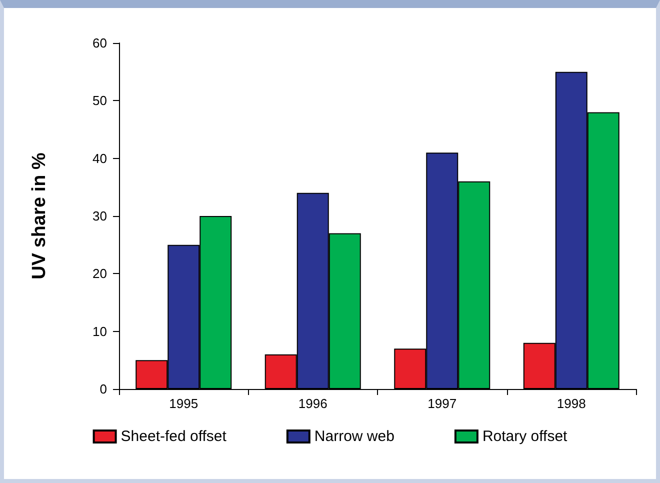 This screenshot has height=483, width=660. Describe the element at coordinates (354, 436) in the screenshot. I see `legend-label: Narrow web` at that location.